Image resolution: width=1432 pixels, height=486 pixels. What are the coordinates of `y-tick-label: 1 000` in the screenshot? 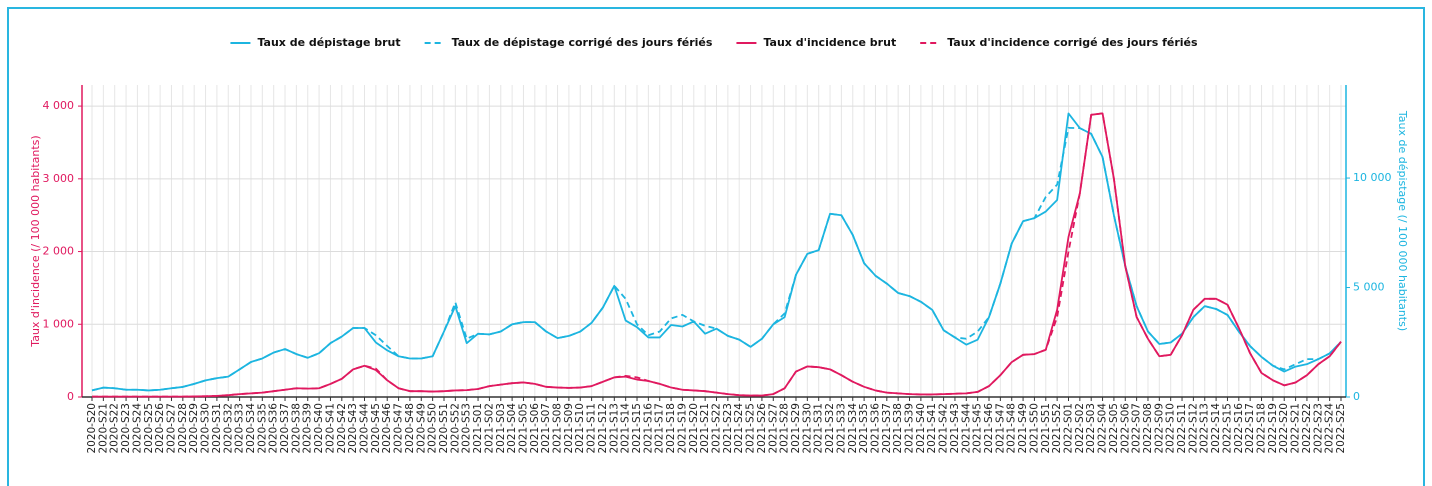 It's located at (59, 323).